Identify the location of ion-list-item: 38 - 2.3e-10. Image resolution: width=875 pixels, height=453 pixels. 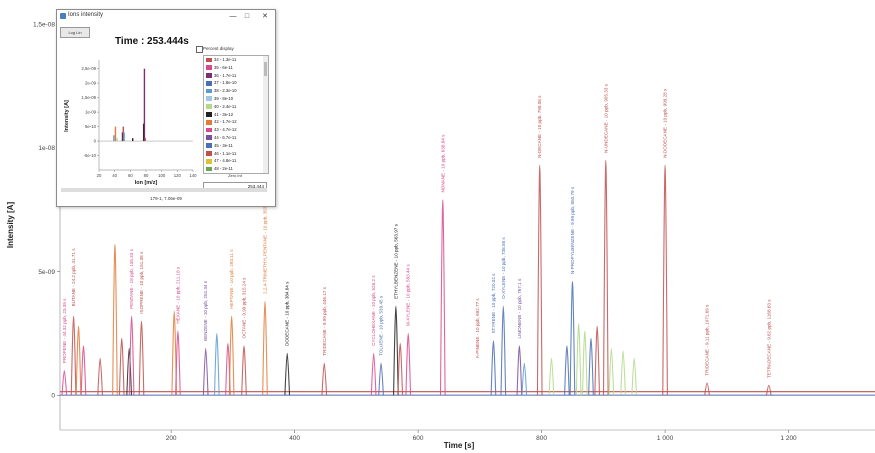
(236, 91).